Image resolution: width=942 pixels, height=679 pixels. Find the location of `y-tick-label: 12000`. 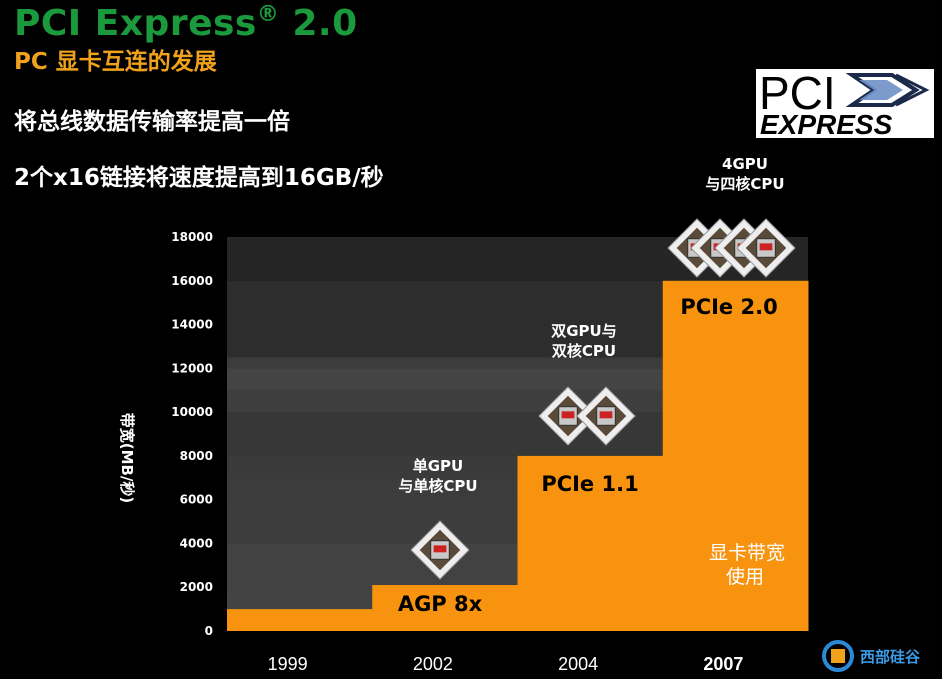

y-tick-label: 12000 is located at coordinates (192, 368).